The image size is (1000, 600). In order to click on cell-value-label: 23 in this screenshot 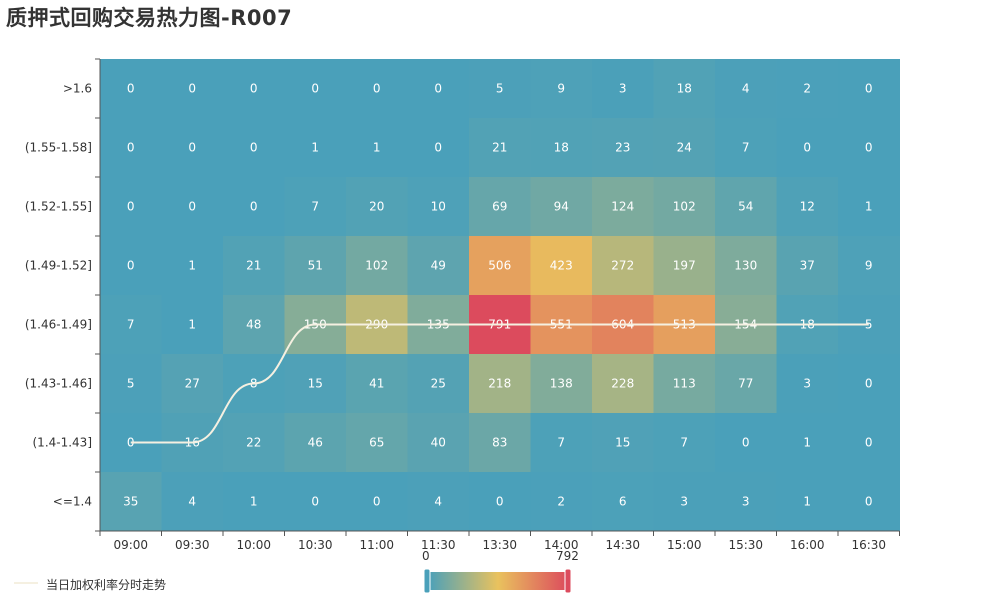, I will do `click(622, 148)`.